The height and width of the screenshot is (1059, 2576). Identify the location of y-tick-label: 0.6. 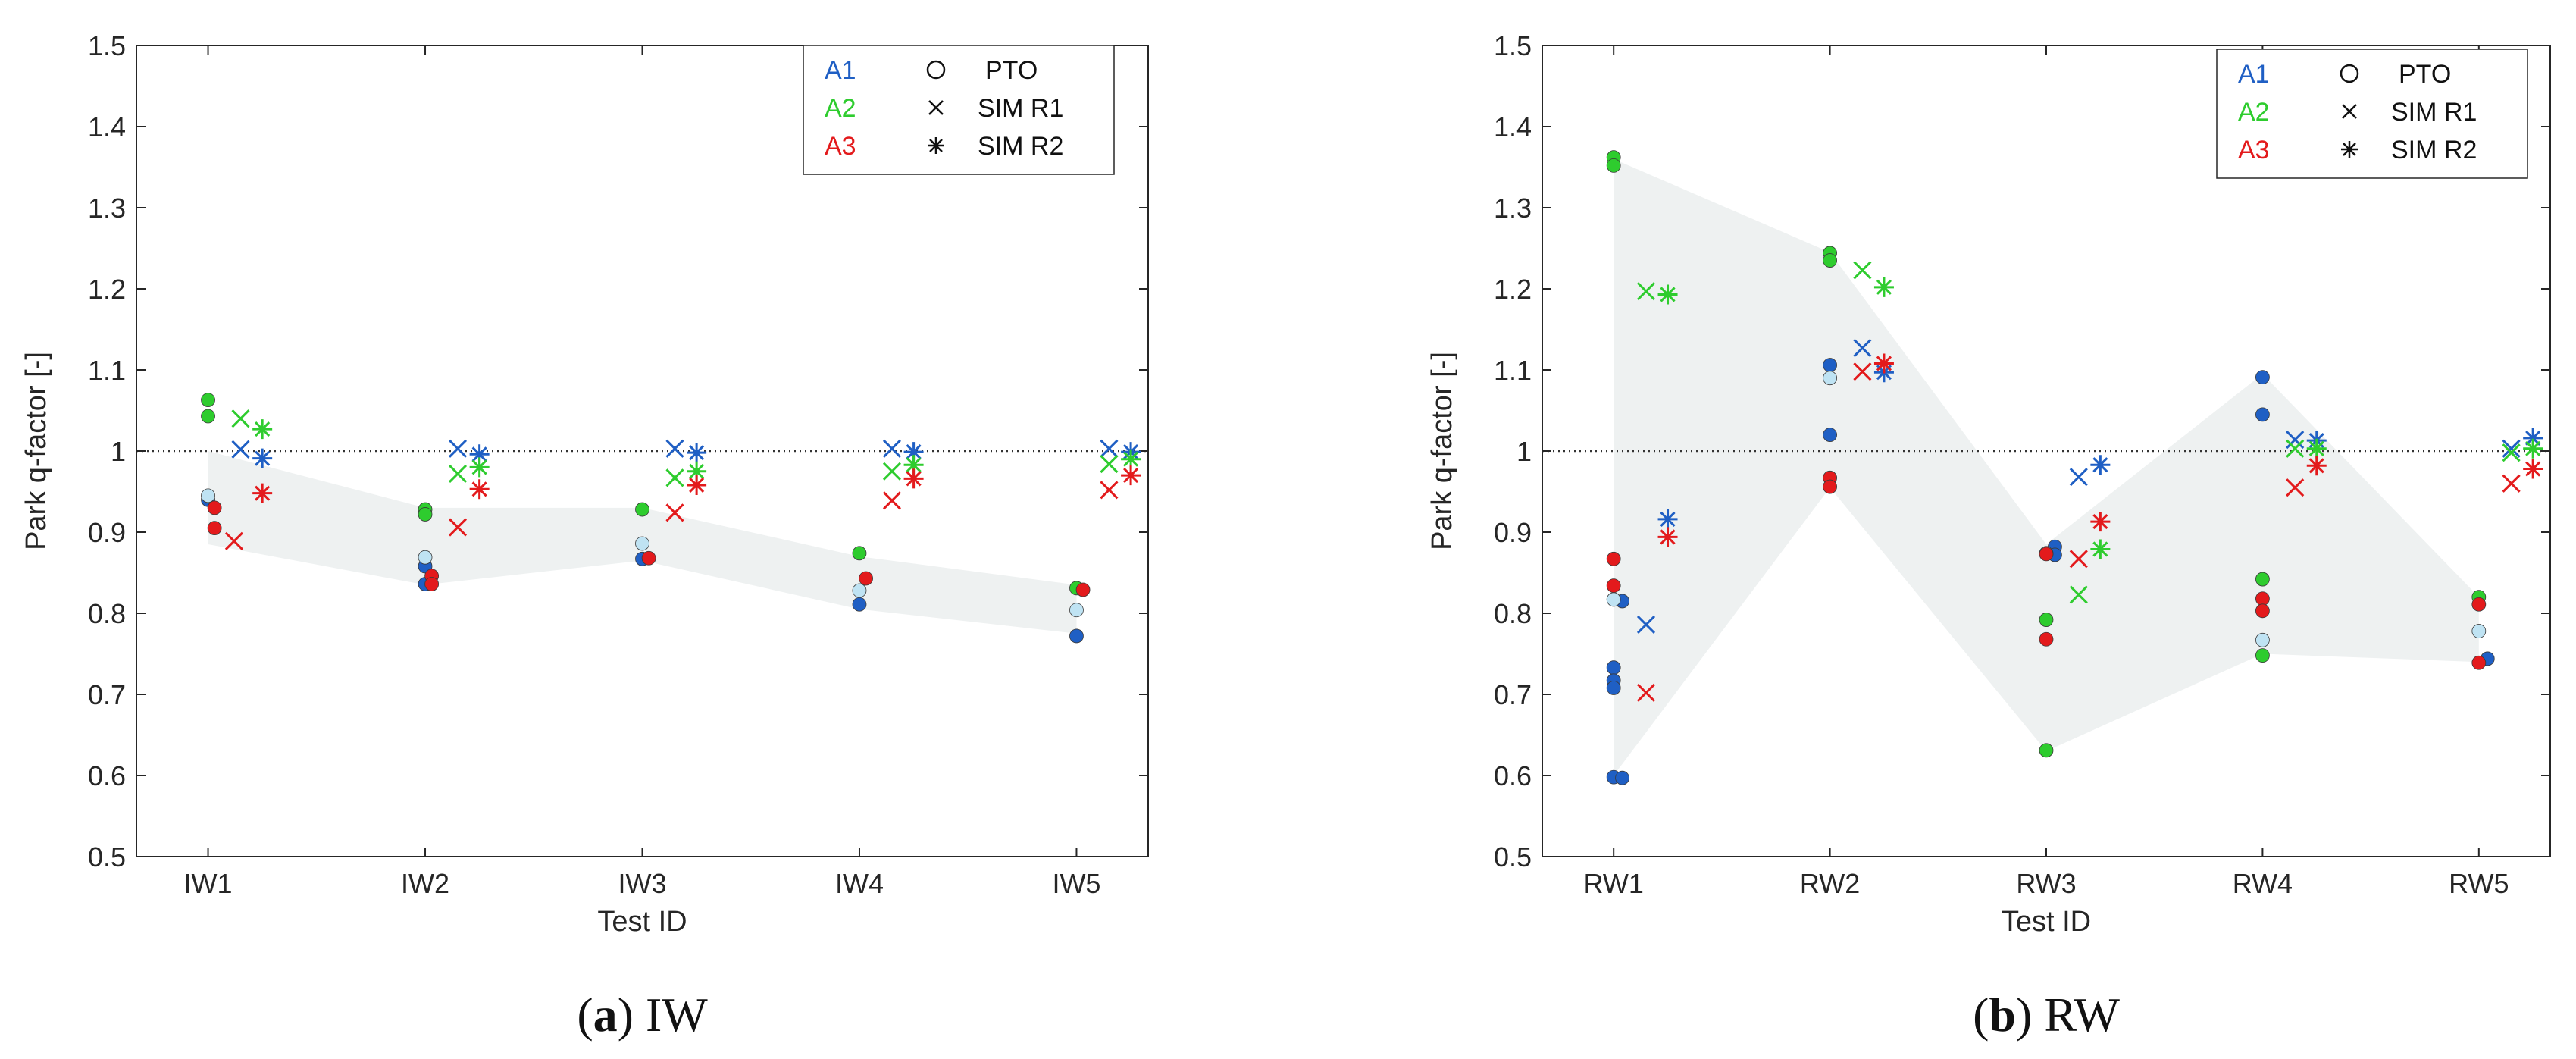
(1513, 775).